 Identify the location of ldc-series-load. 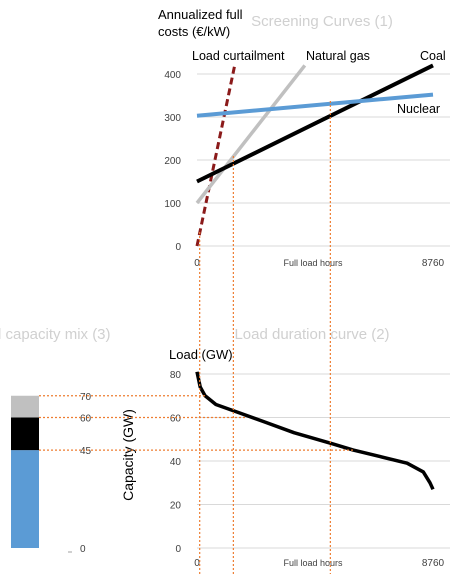
(315, 431).